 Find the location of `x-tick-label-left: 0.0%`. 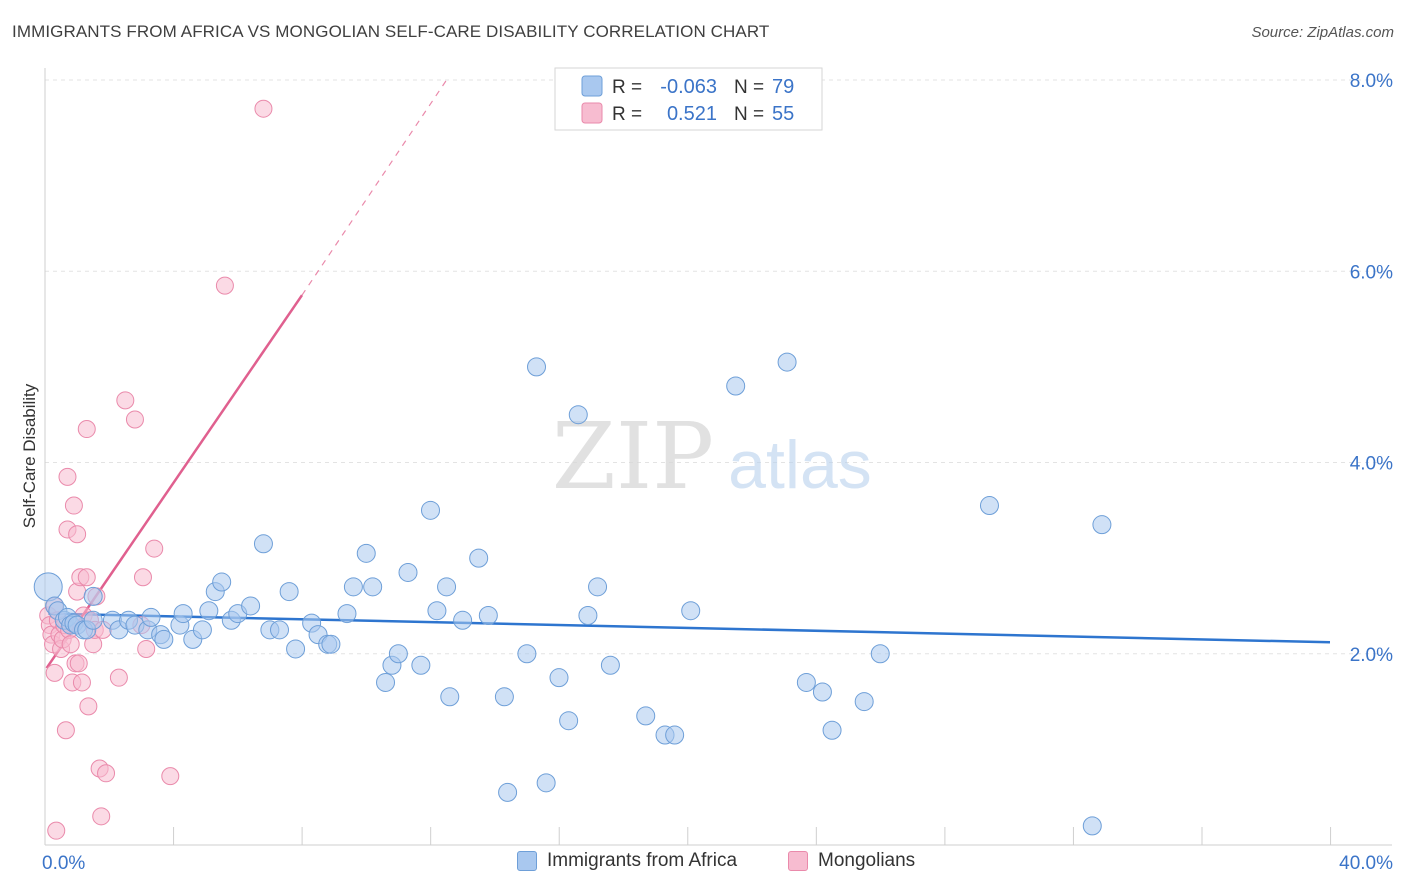

x-tick-label-left: 0.0% is located at coordinates (63, 863).